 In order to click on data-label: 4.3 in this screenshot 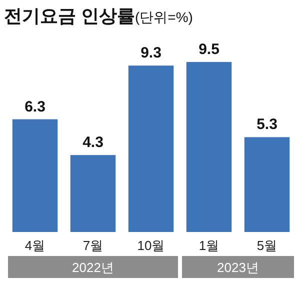, I will do `click(93, 143)`.